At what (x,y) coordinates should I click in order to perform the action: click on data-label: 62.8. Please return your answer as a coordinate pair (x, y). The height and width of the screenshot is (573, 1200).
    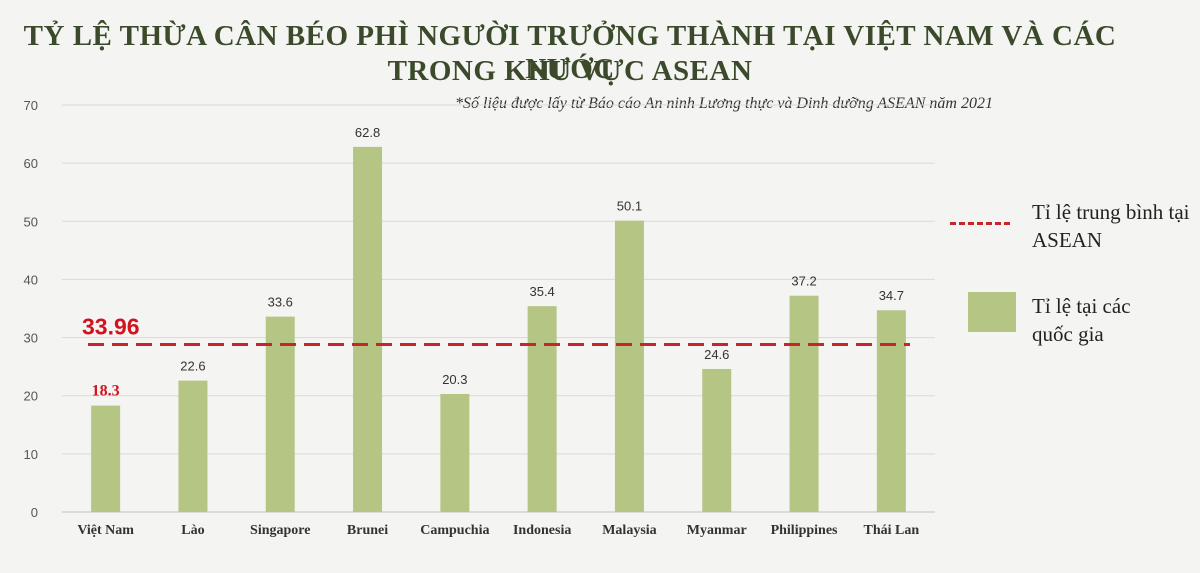
    Looking at the image, I should click on (367, 132).